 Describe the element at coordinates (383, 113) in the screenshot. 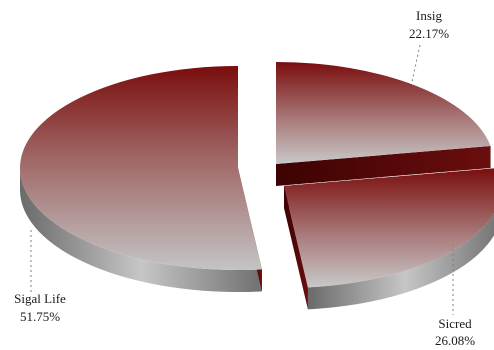

I see `slice-top-insig` at that location.